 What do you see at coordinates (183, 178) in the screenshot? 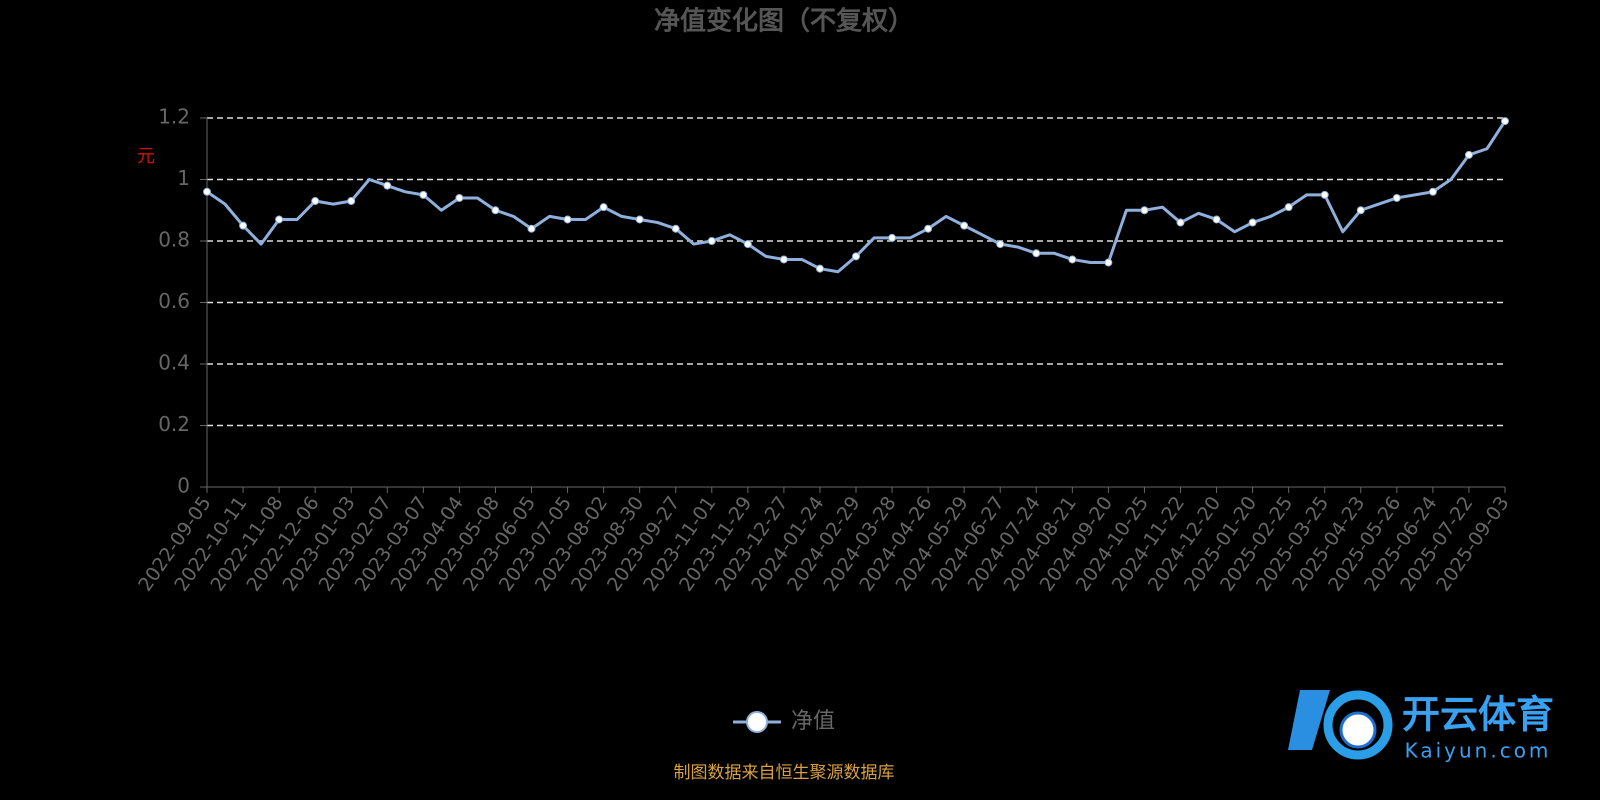
I see `y-tick-label: 1` at bounding box center [183, 178].